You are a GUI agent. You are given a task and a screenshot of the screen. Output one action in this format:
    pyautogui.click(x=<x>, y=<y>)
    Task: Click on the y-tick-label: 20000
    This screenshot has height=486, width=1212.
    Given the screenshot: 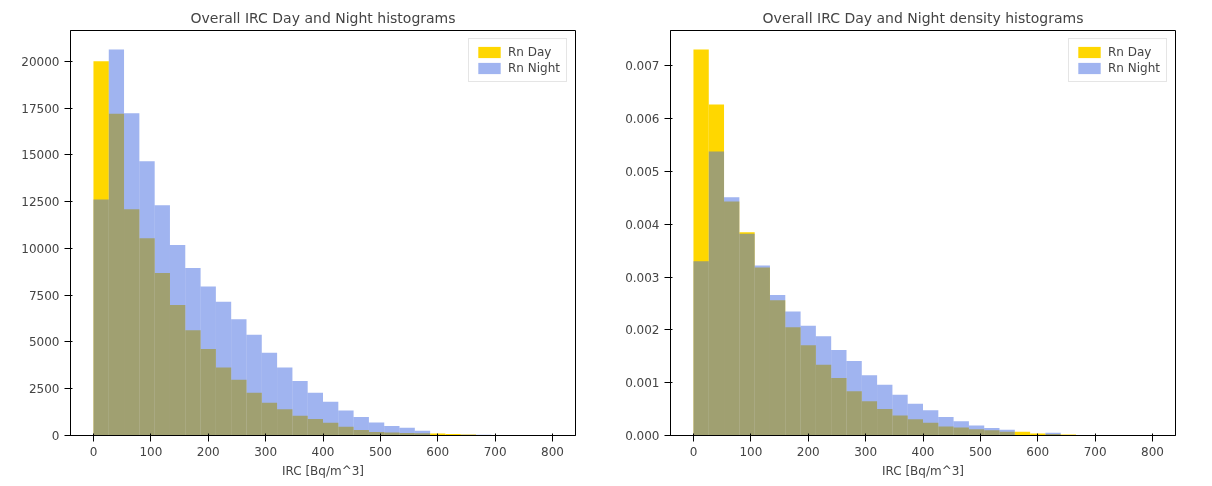 What is the action you would take?
    pyautogui.click(x=40, y=61)
    